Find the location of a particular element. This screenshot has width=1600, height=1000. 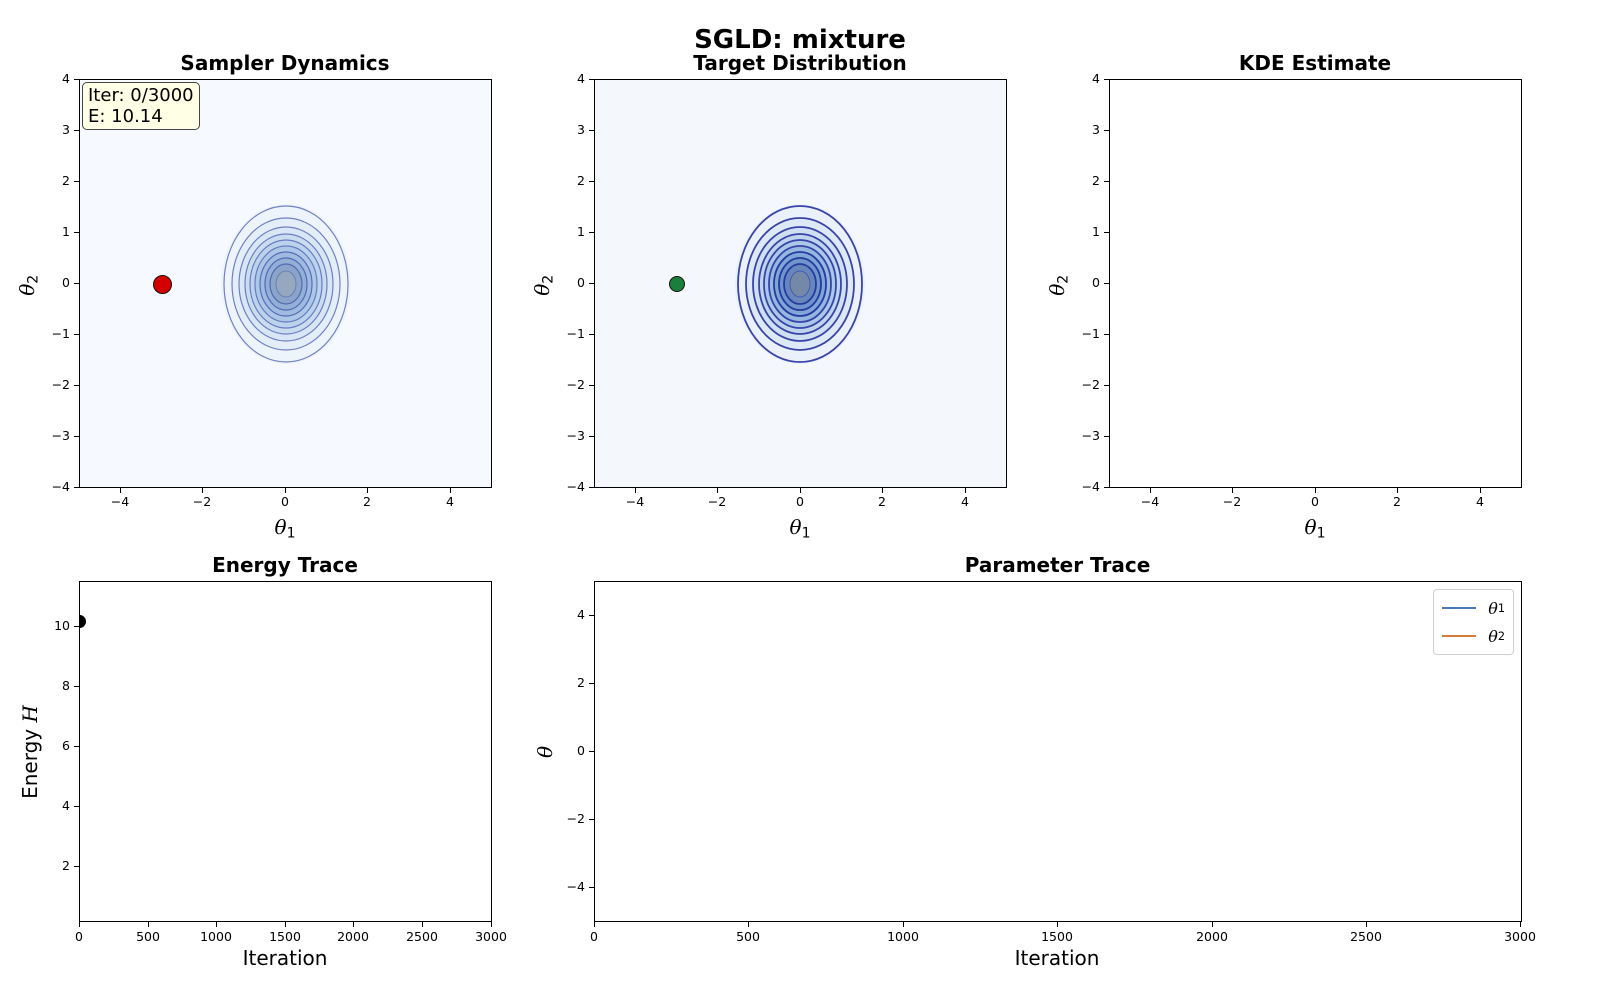

plot-area: Iter: 0/3000 E: 10.14 is located at coordinates (285, 283).